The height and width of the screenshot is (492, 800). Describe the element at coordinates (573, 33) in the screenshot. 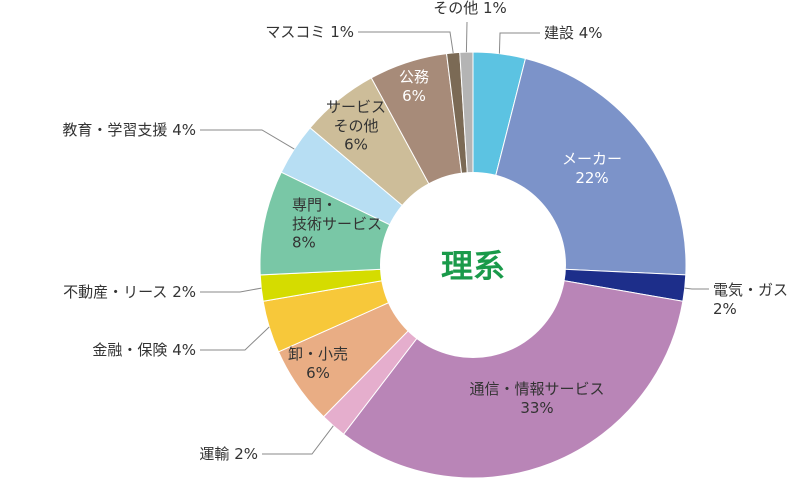

I see `label-0: 建設 4%` at that location.